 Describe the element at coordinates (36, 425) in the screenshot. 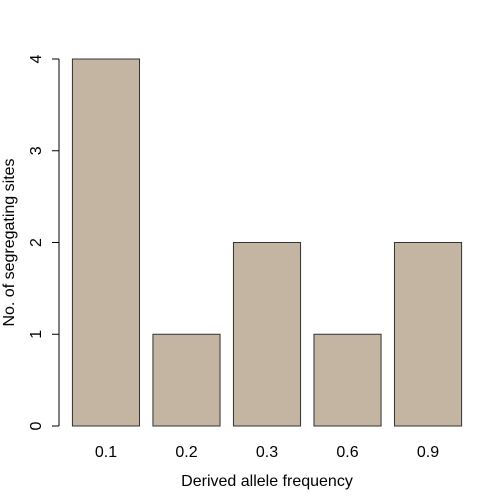

I see `y-tick-label: 0` at that location.